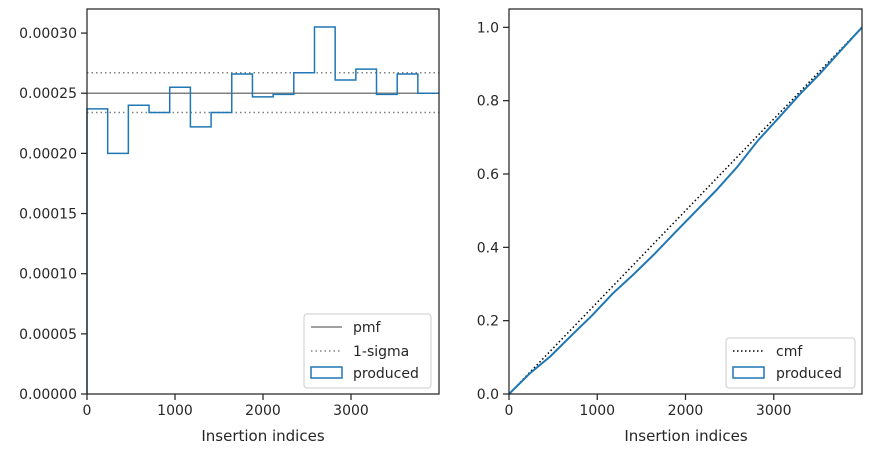  Describe the element at coordinates (748, 372) in the screenshot. I see `cmf-legend-produced-swatch` at that location.